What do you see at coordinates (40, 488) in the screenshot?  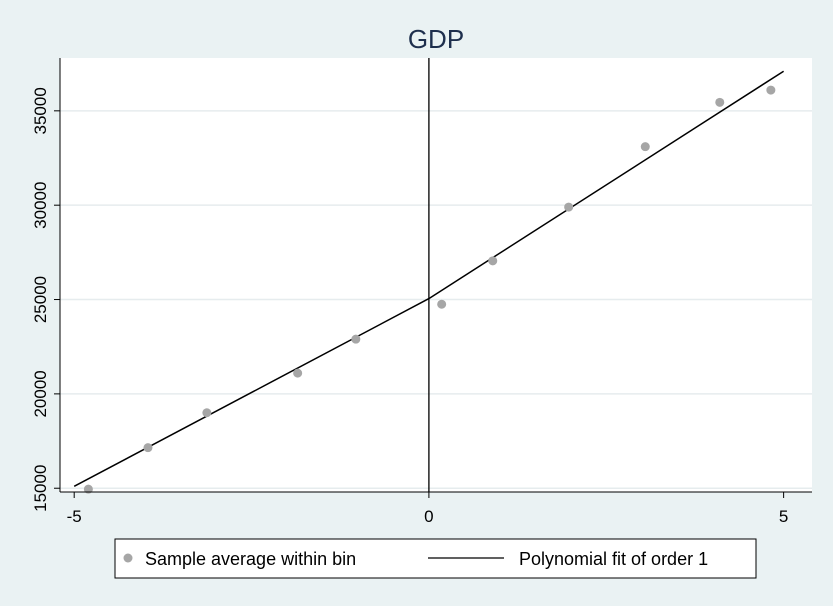 I see `y-tick-label: 15000` at bounding box center [40, 488].